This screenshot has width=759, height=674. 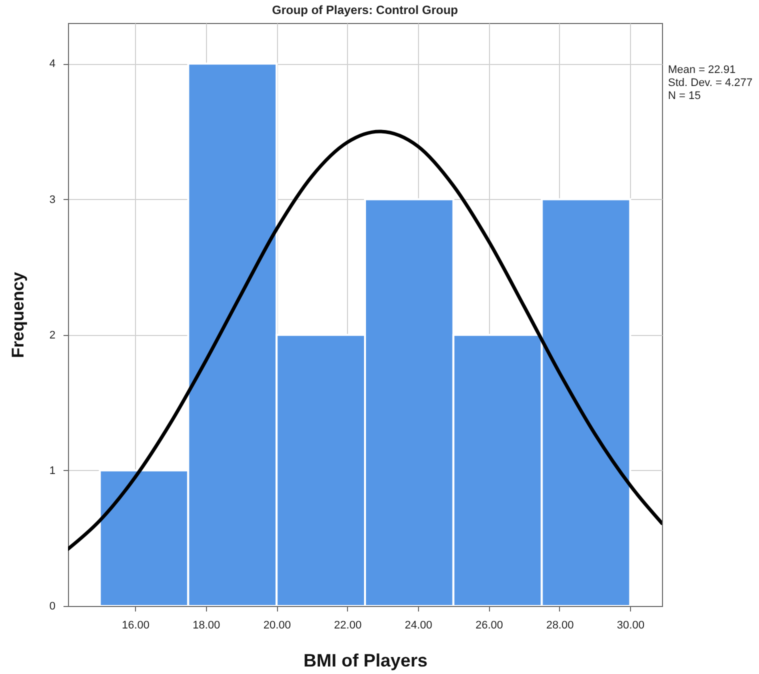 What do you see at coordinates (560, 626) in the screenshot?
I see `x-tick-label: 28.00` at bounding box center [560, 626].